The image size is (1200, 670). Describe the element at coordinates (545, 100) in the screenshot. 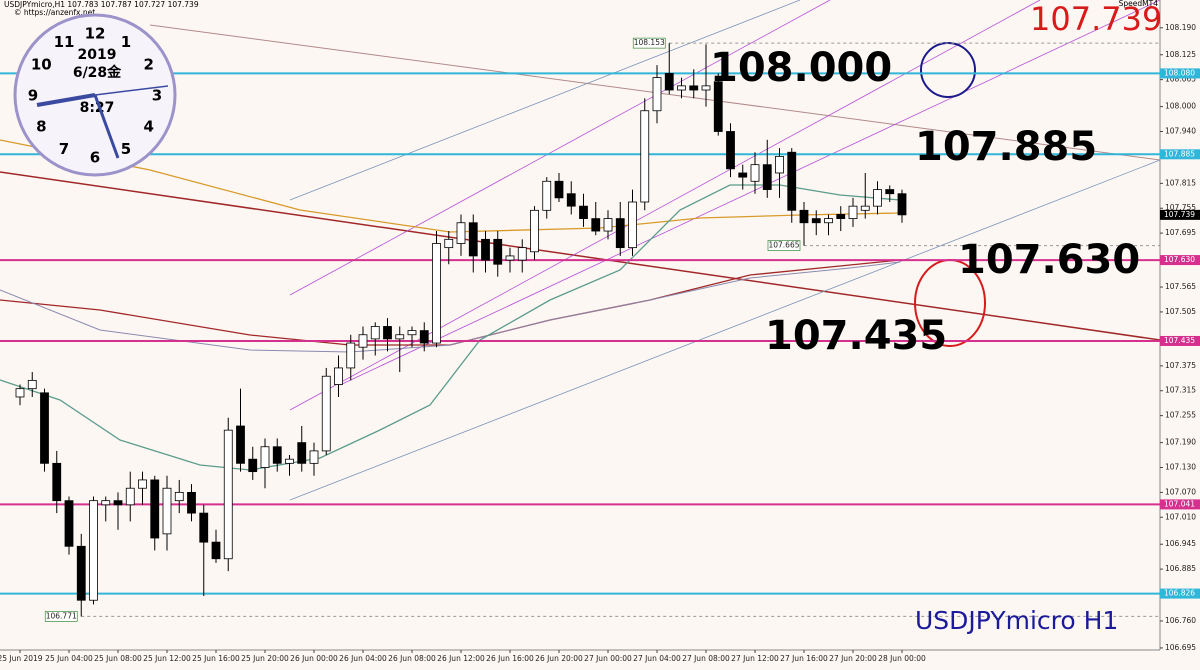

I see `channel-line` at that location.